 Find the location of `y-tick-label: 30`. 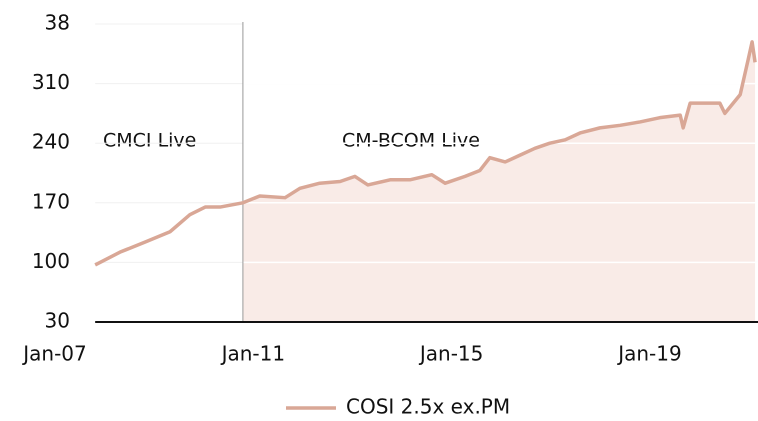

y-tick-label: 30 is located at coordinates (57, 321).